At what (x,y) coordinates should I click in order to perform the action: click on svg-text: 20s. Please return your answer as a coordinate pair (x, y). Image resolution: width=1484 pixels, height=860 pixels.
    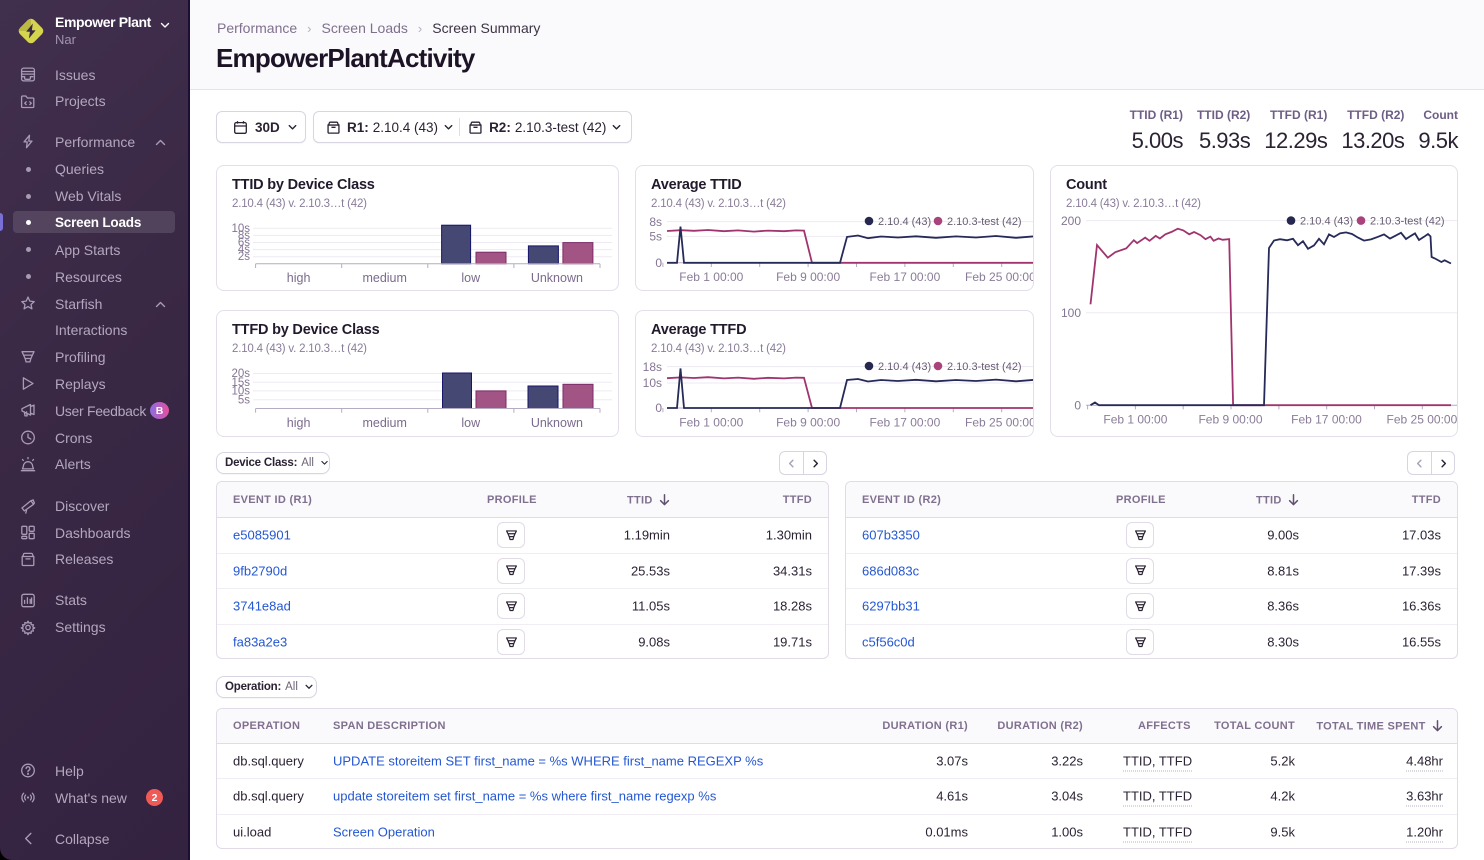
    Looking at the image, I should click on (240, 374).